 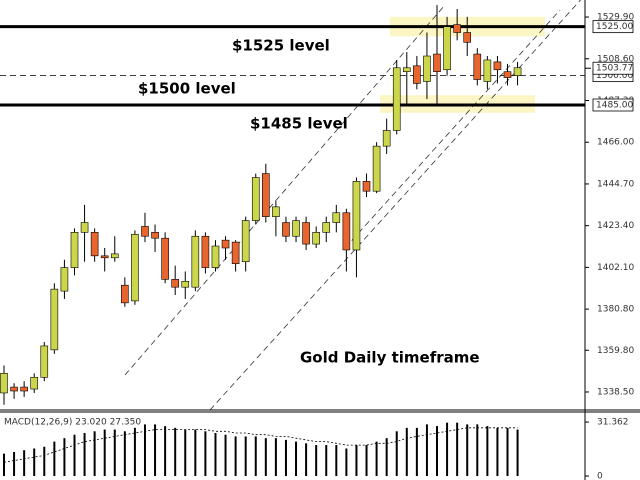 I want to click on annotation: $1485 level, so click(x=299, y=124).